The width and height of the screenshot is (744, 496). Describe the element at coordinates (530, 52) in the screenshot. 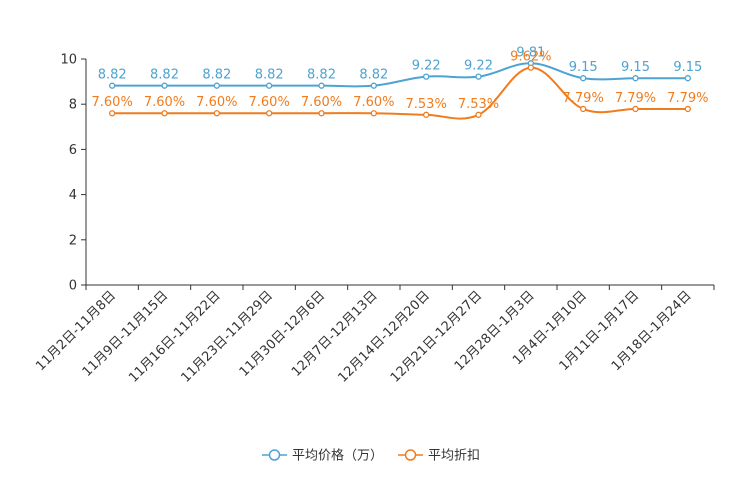

I see `data-label: 9.81` at that location.